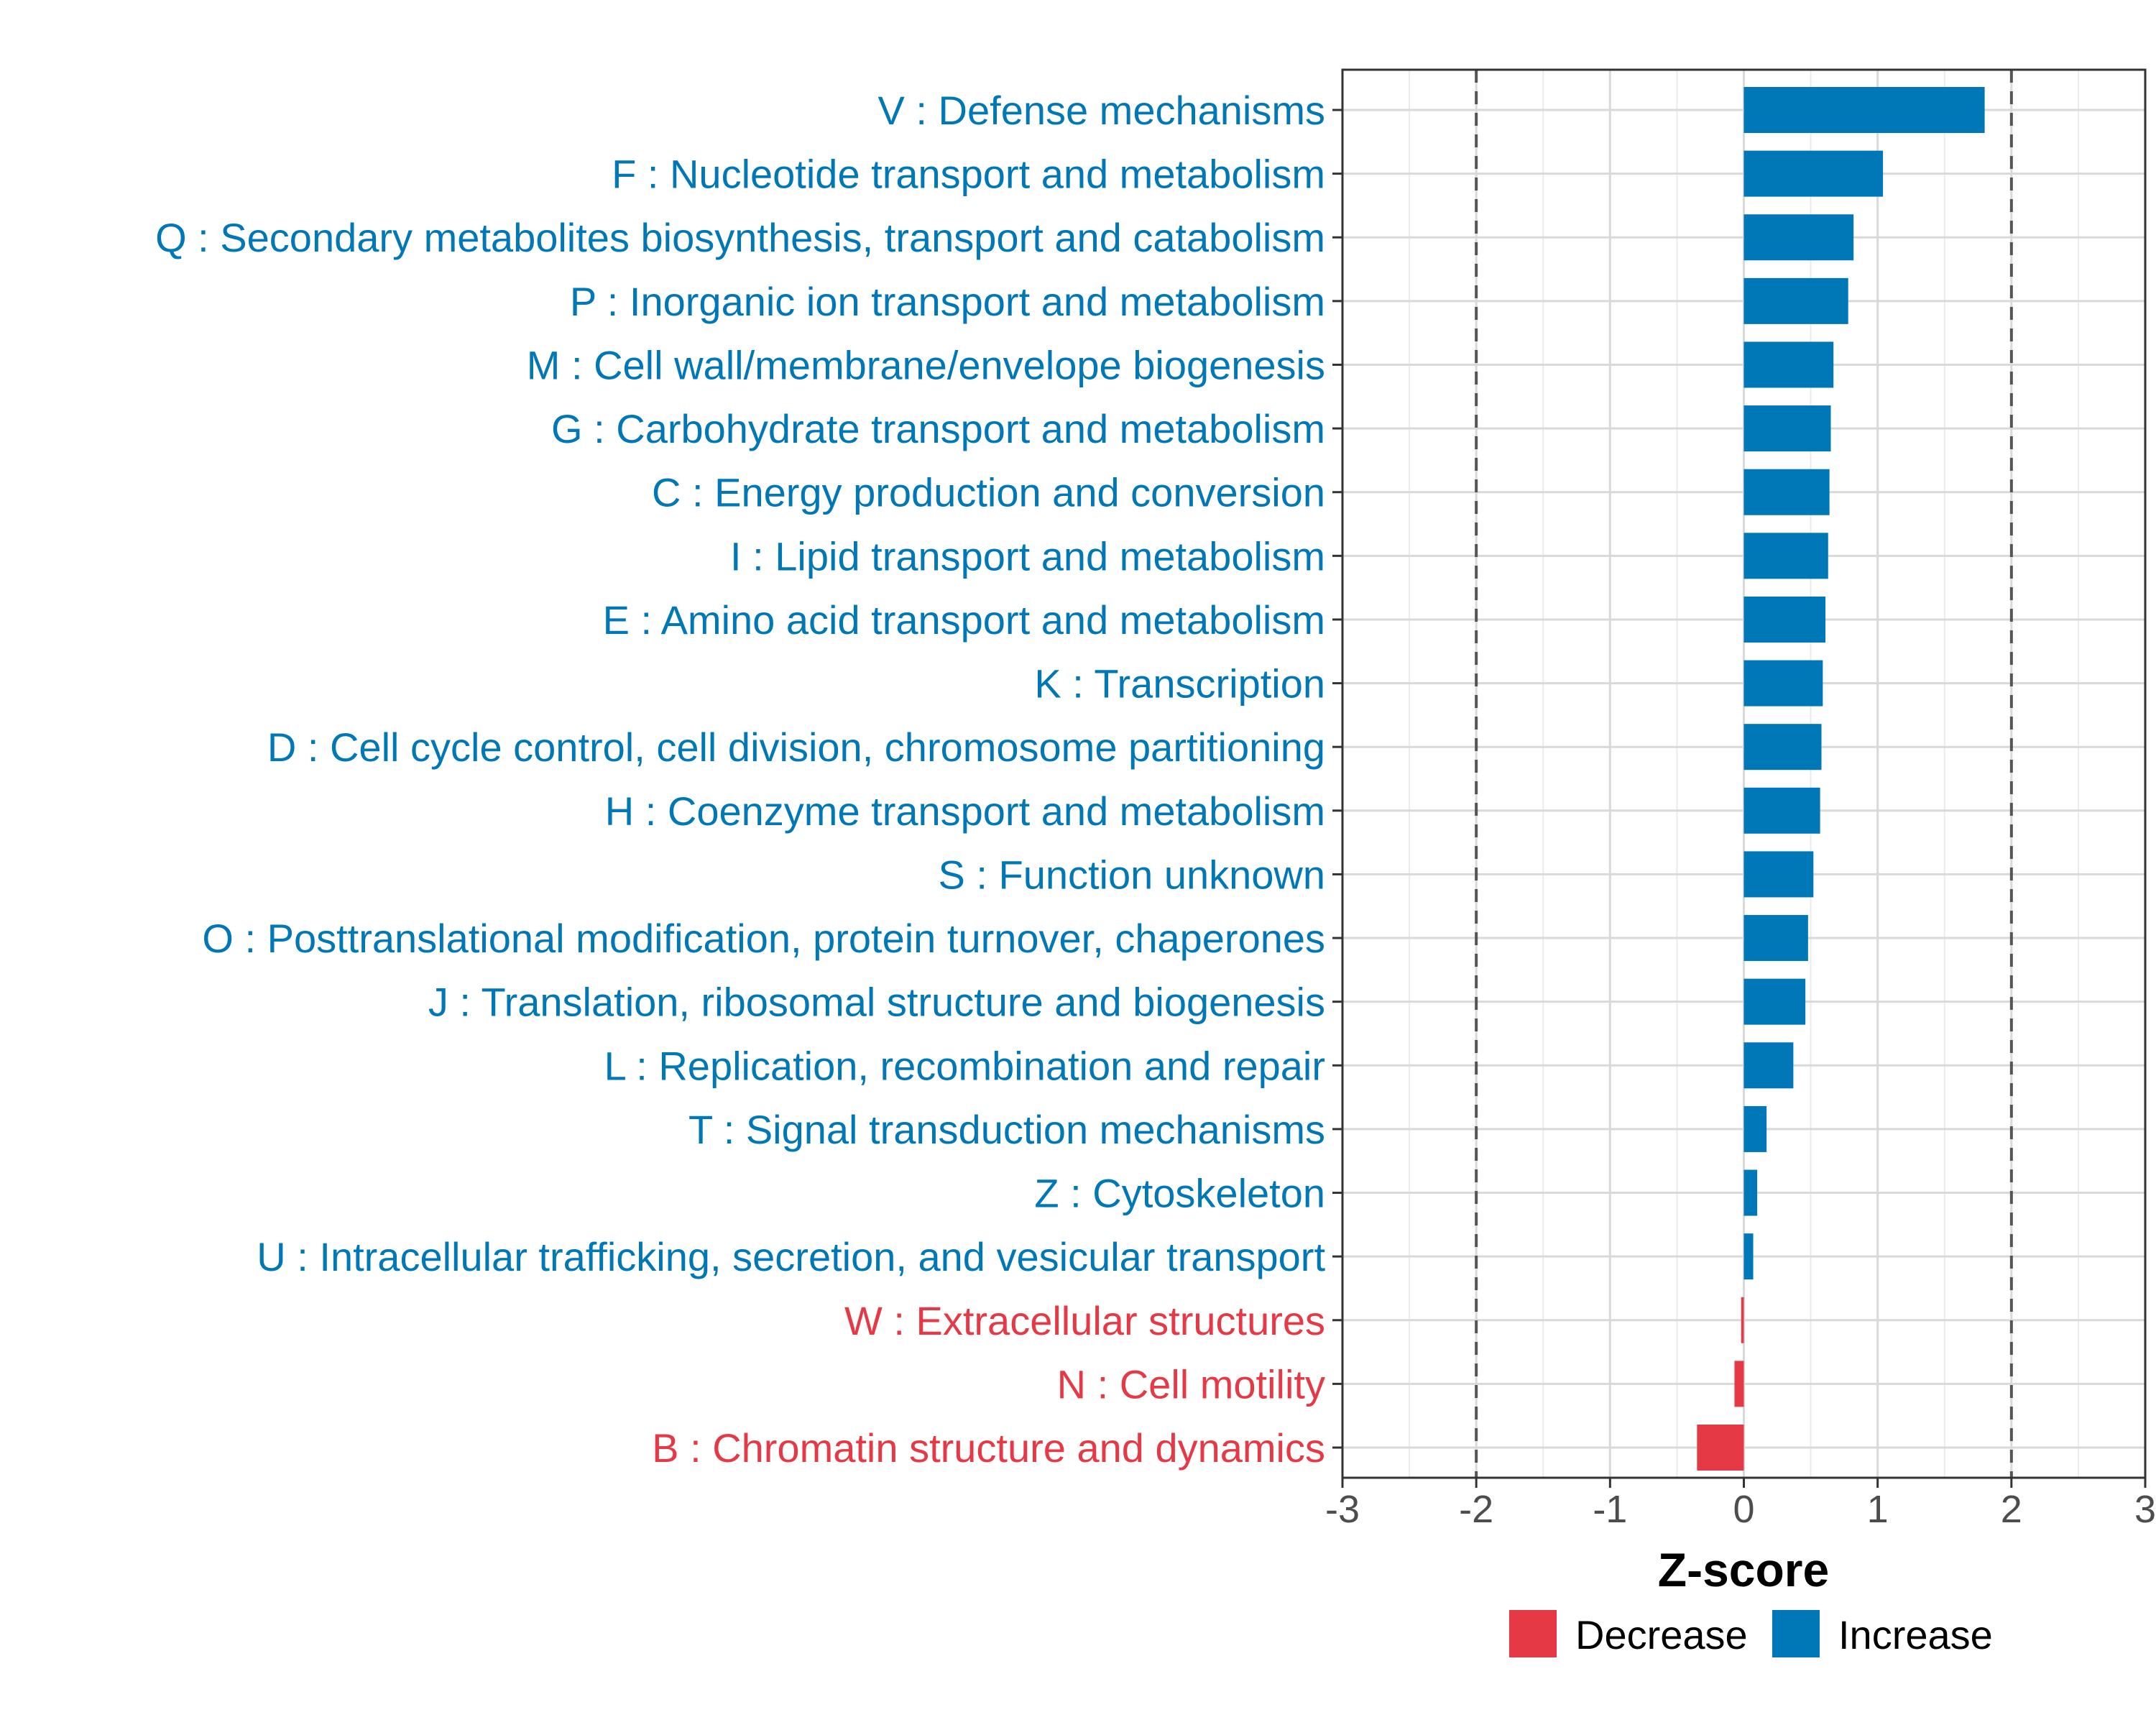 The height and width of the screenshot is (1725, 2156). I want to click on x-tick-label: -1, so click(1610, 1509).